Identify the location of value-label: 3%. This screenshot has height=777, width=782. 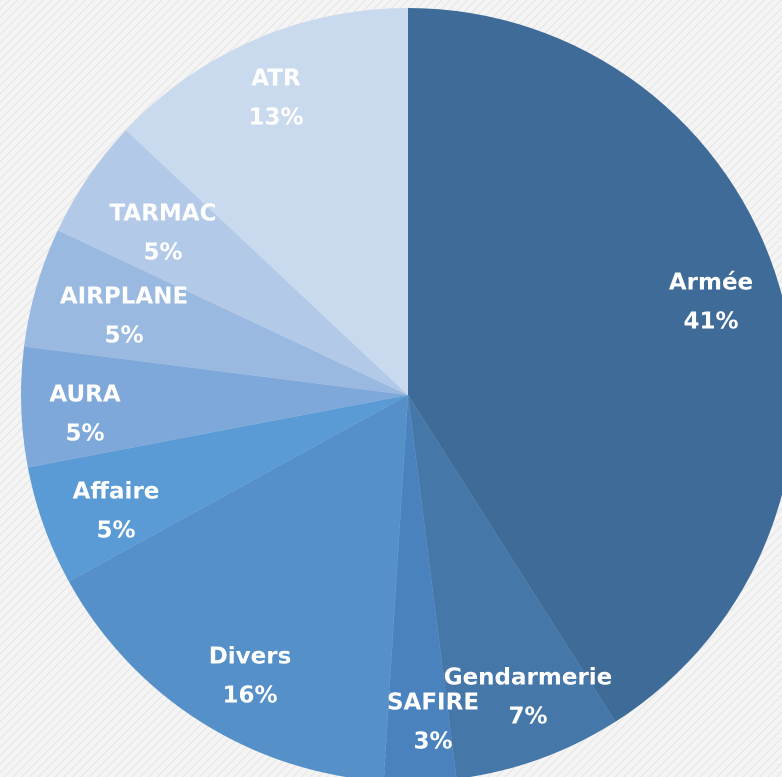
(432, 742).